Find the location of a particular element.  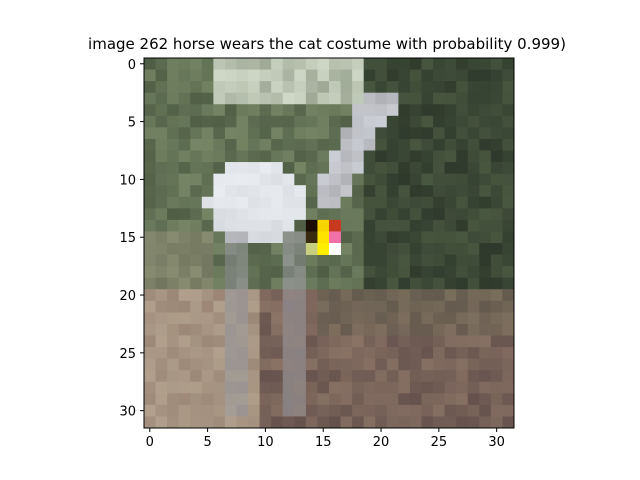

x-tick-label: 25 is located at coordinates (439, 442).